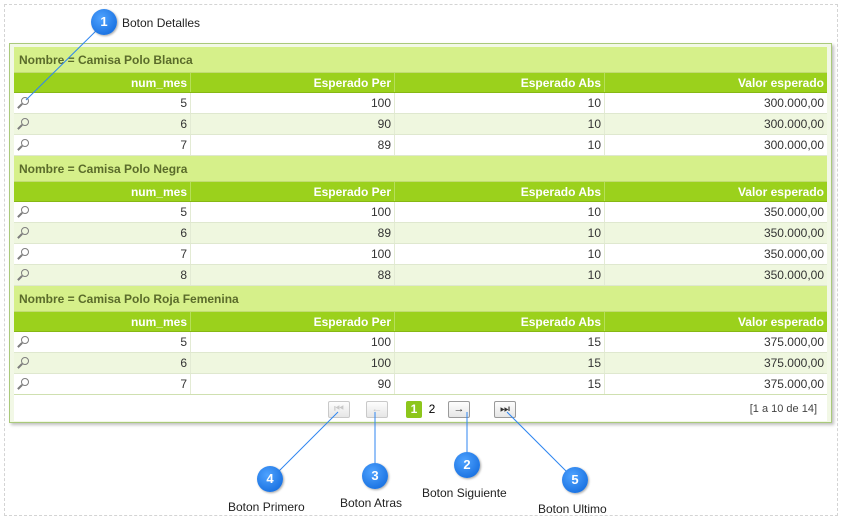 The width and height of the screenshot is (844, 521). I want to click on callout-2-badge: 2, so click(467, 465).